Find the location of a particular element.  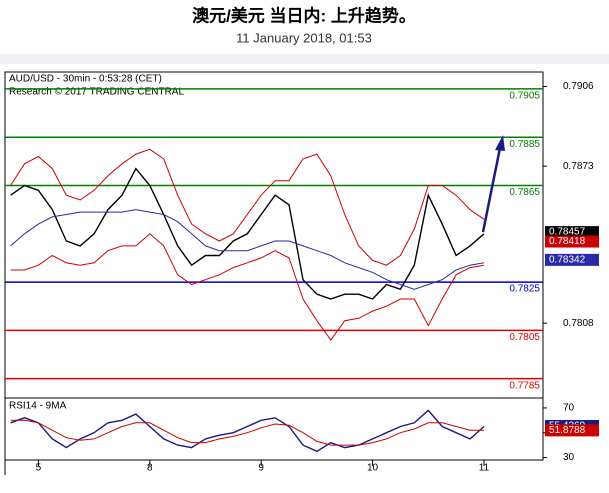

page-subtitle: 11 January 2018, 01:53 is located at coordinates (304, 37).